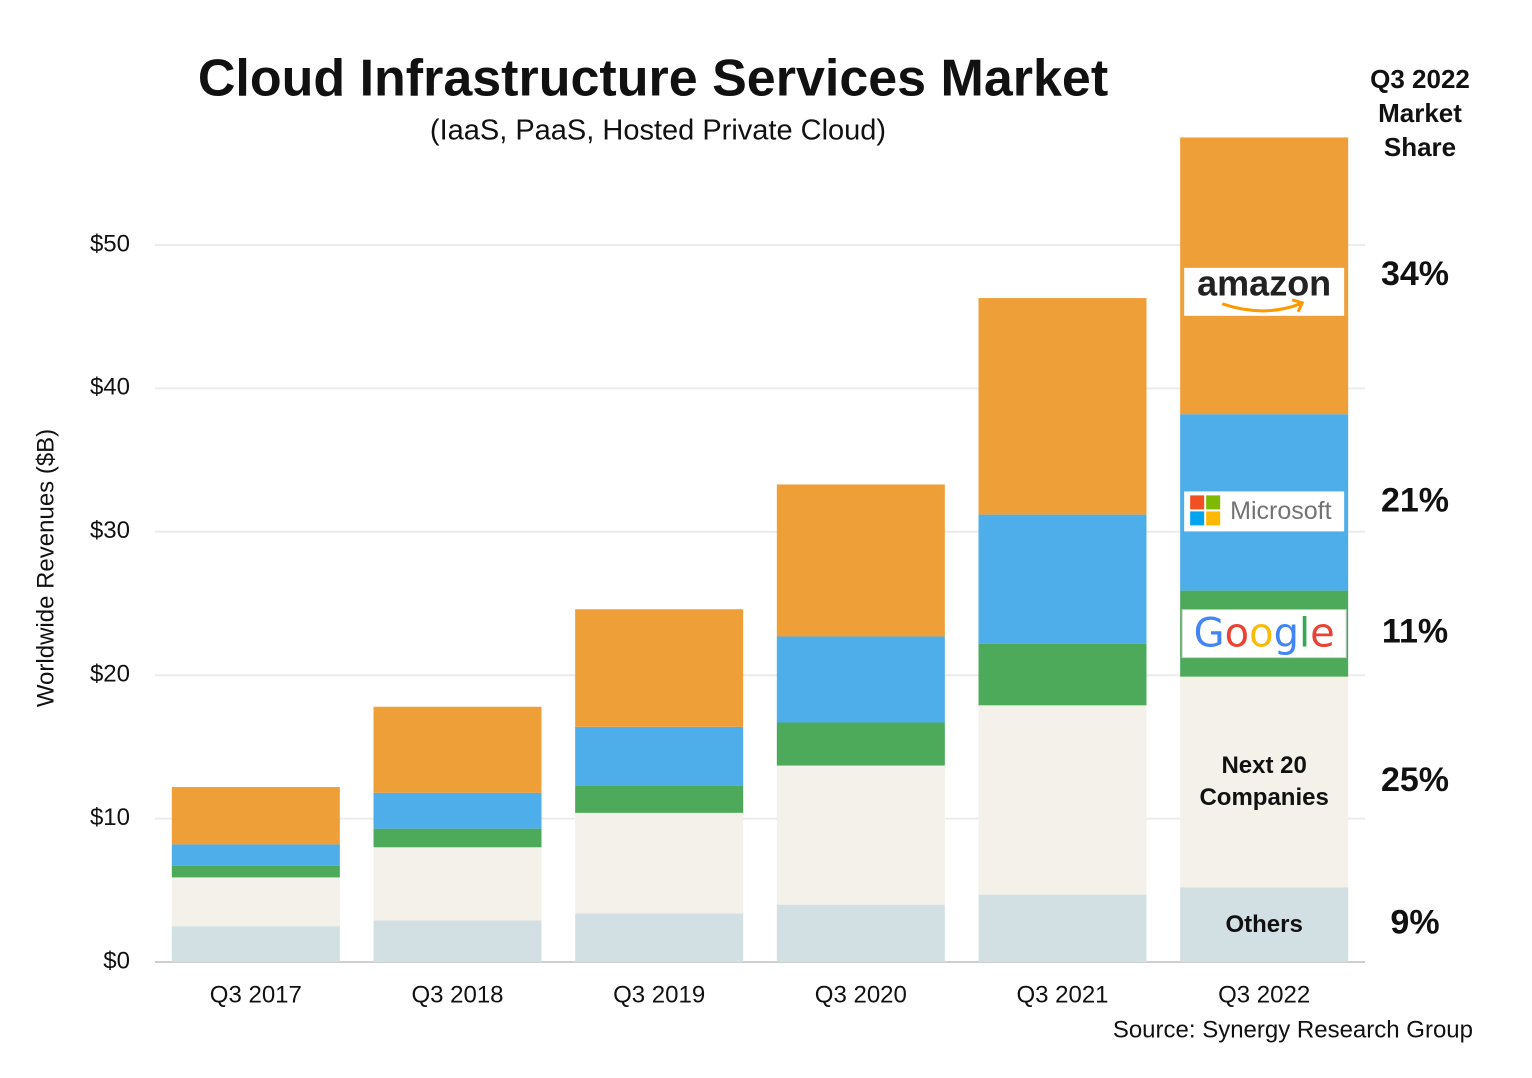  What do you see at coordinates (1264, 282) in the screenshot?
I see `series-label: amazon` at bounding box center [1264, 282].